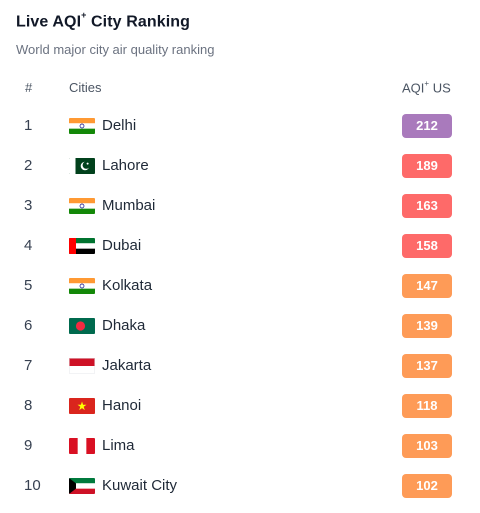  What do you see at coordinates (28, 285) in the screenshot?
I see `rank-number: 5` at bounding box center [28, 285].